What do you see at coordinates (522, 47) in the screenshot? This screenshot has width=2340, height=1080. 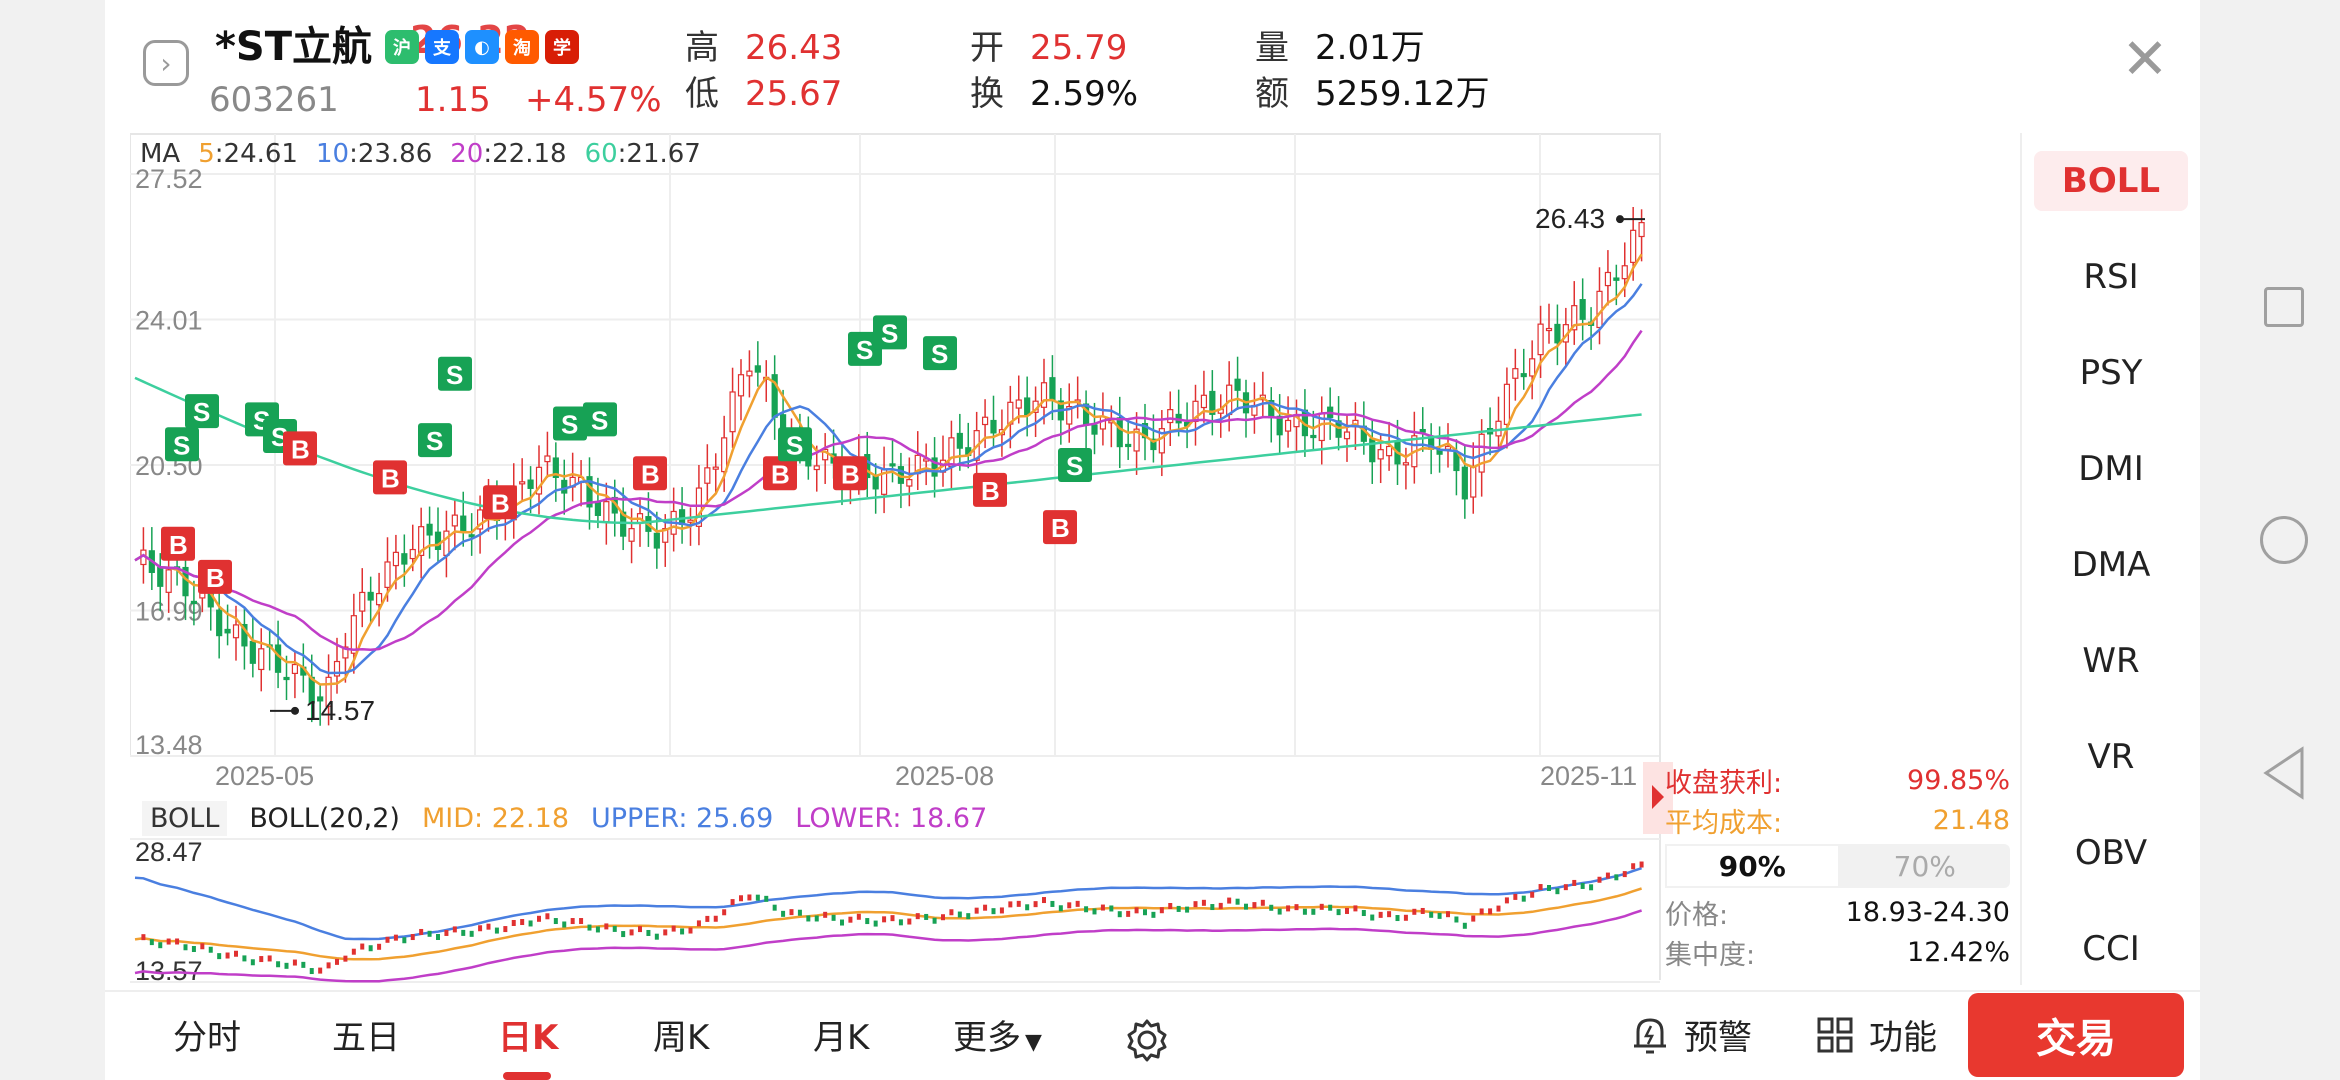 I see `taobao-badge-icon: 淘` at bounding box center [522, 47].